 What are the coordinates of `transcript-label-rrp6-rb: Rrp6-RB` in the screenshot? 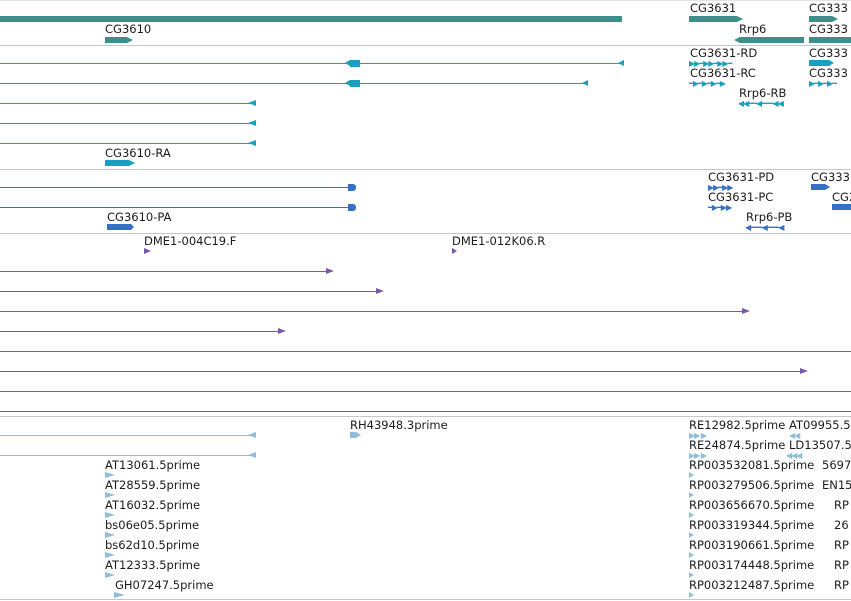 It's located at (763, 93).